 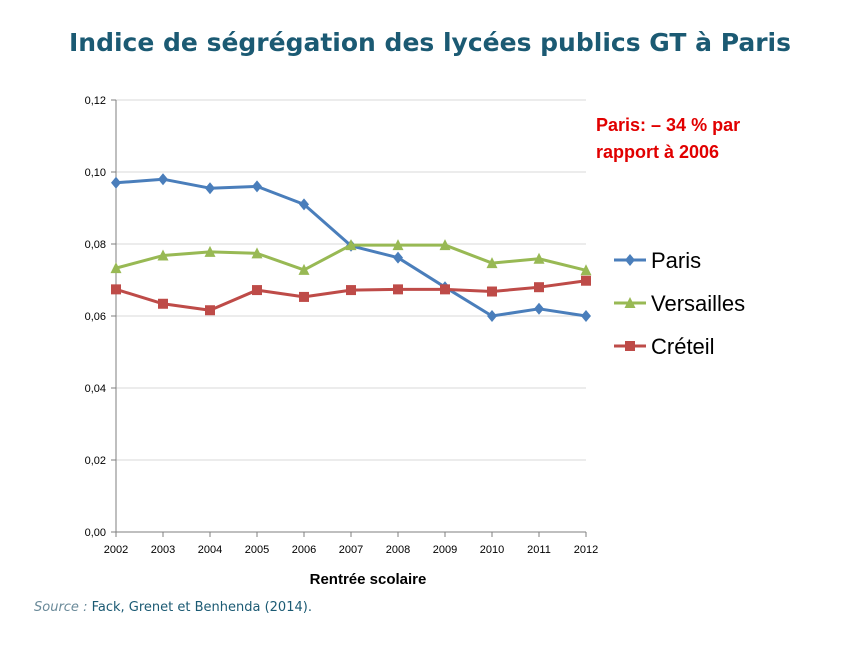 What do you see at coordinates (210, 550) in the screenshot?
I see `x-tick-label: 2004` at bounding box center [210, 550].